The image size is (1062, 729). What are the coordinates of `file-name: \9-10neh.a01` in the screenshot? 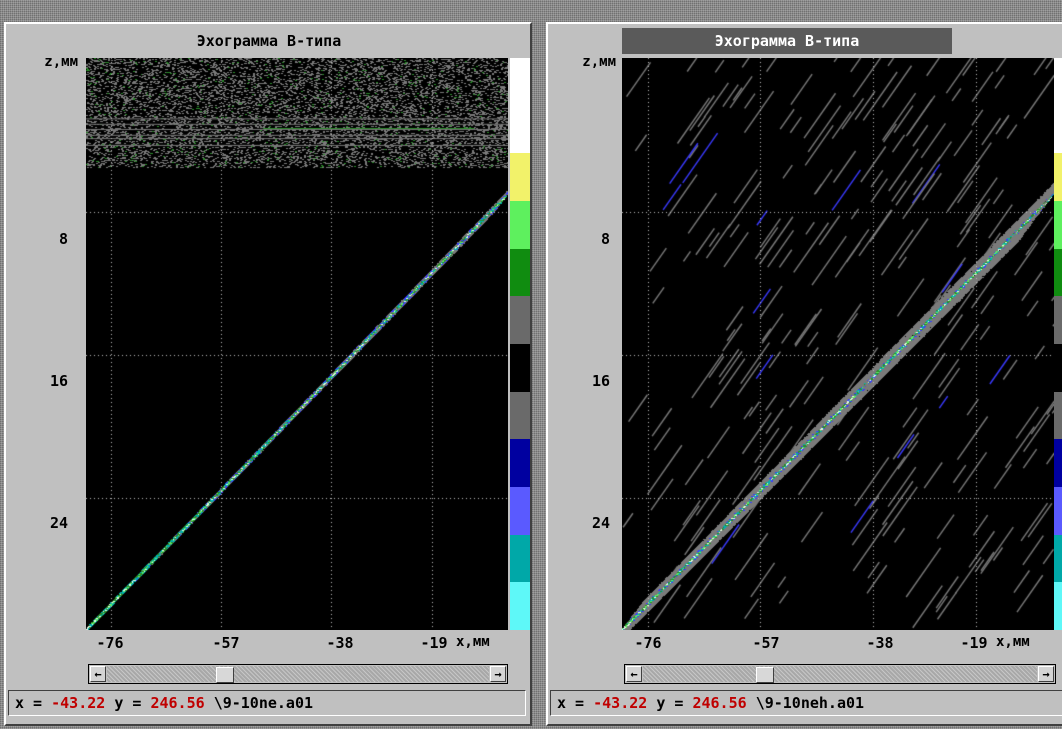 It's located at (810, 703).